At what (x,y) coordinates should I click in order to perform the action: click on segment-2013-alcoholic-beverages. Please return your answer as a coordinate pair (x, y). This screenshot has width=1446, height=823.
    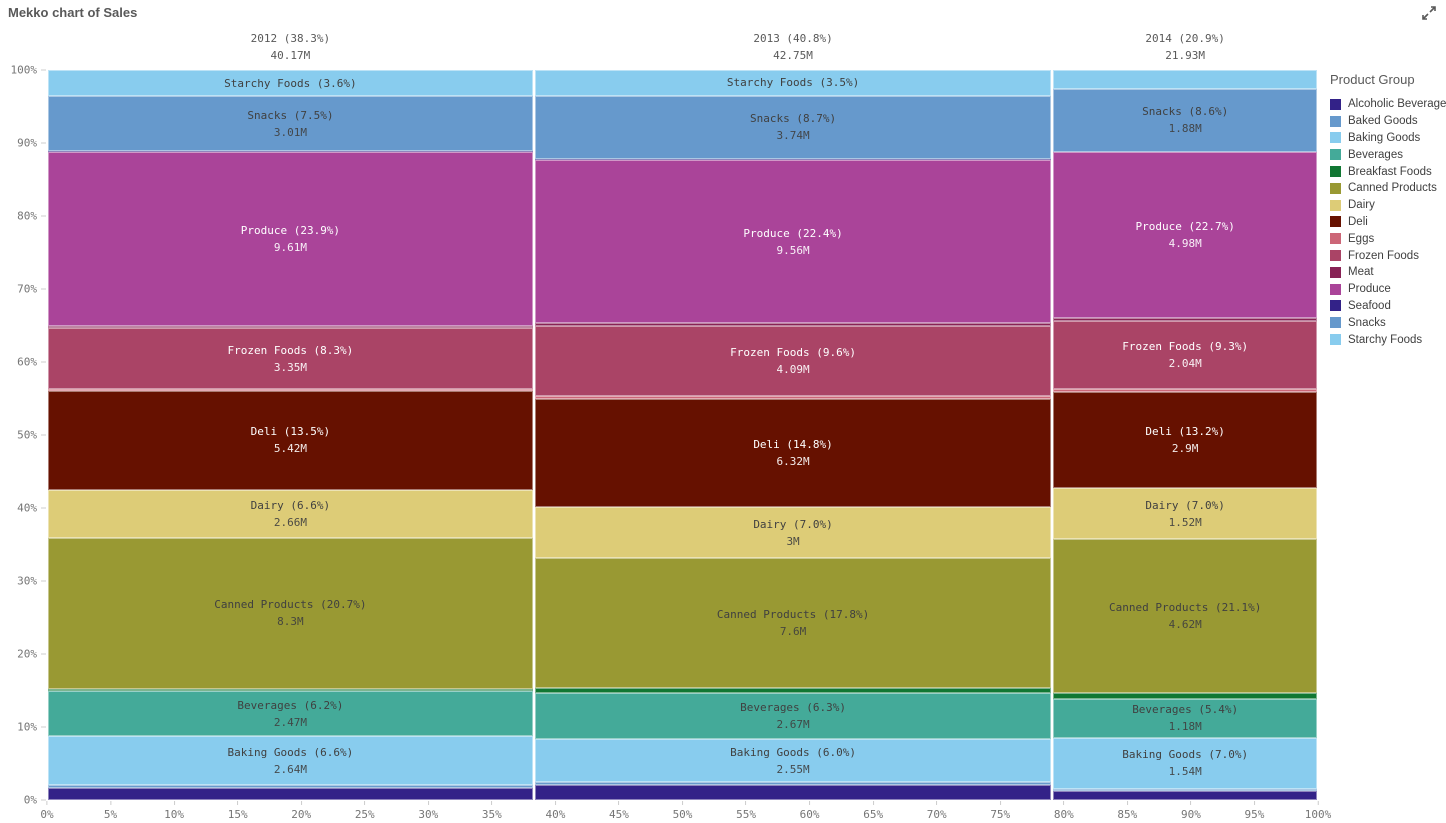
    Looking at the image, I should click on (793, 792).